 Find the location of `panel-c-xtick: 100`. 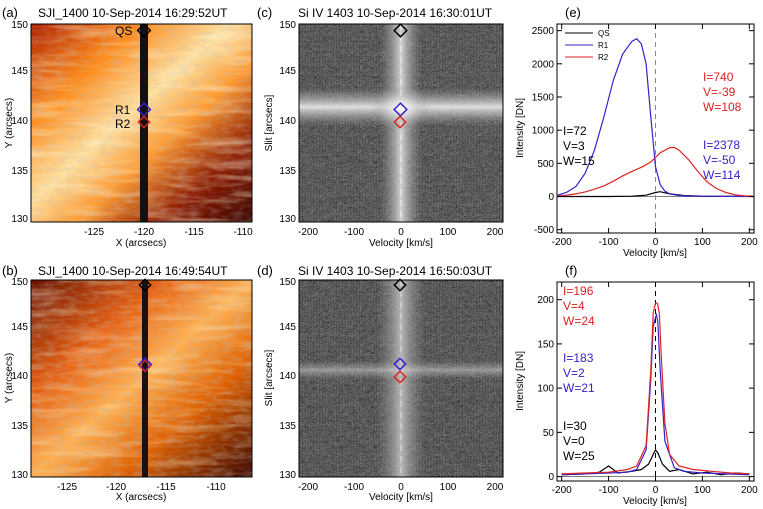

panel-c-xtick: 100 is located at coordinates (448, 232).